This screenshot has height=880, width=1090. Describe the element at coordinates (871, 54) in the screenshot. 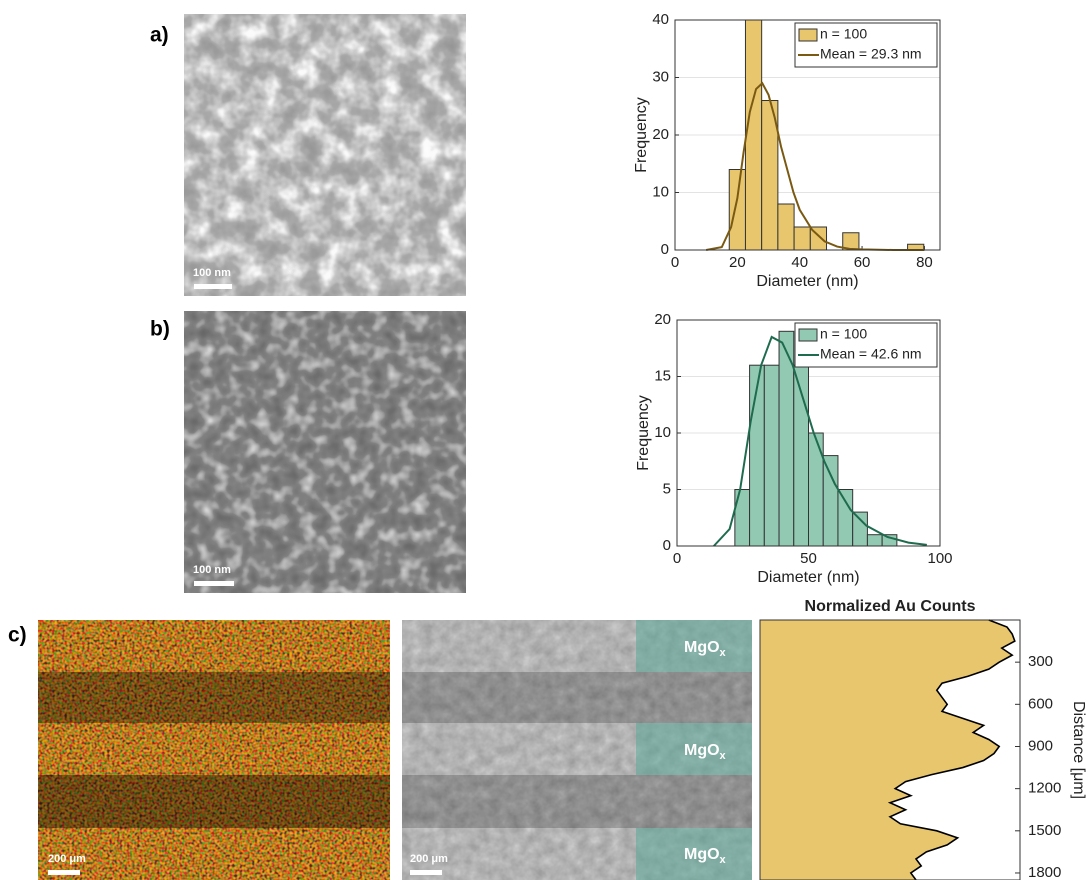

I see `legend-label: Mean = 29.3 nm` at that location.